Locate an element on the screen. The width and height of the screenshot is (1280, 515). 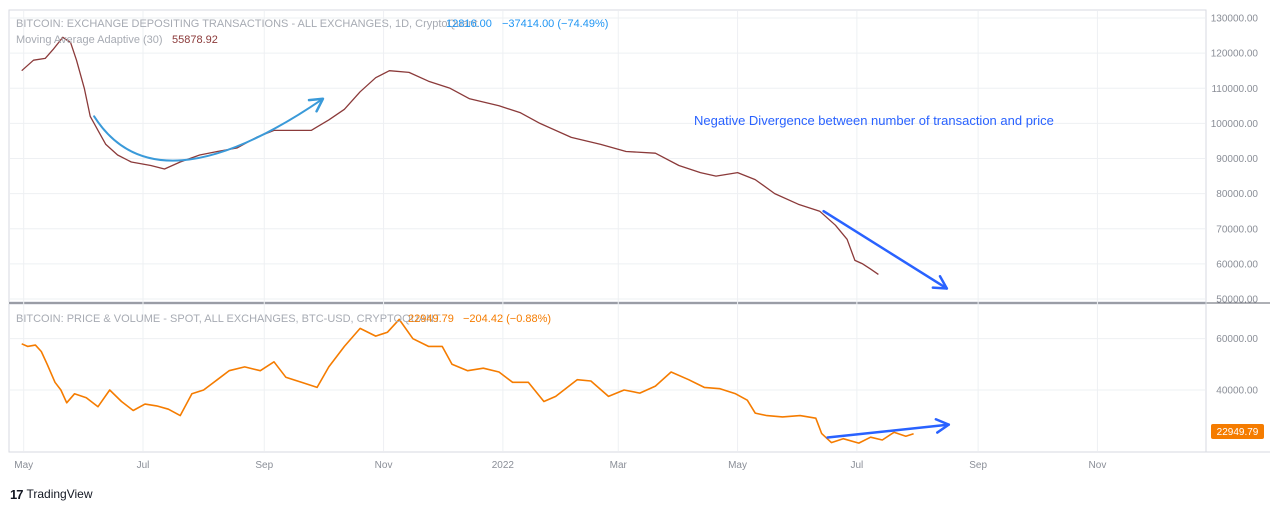
price-tick-label: 110000.00 is located at coordinates (1234, 89).